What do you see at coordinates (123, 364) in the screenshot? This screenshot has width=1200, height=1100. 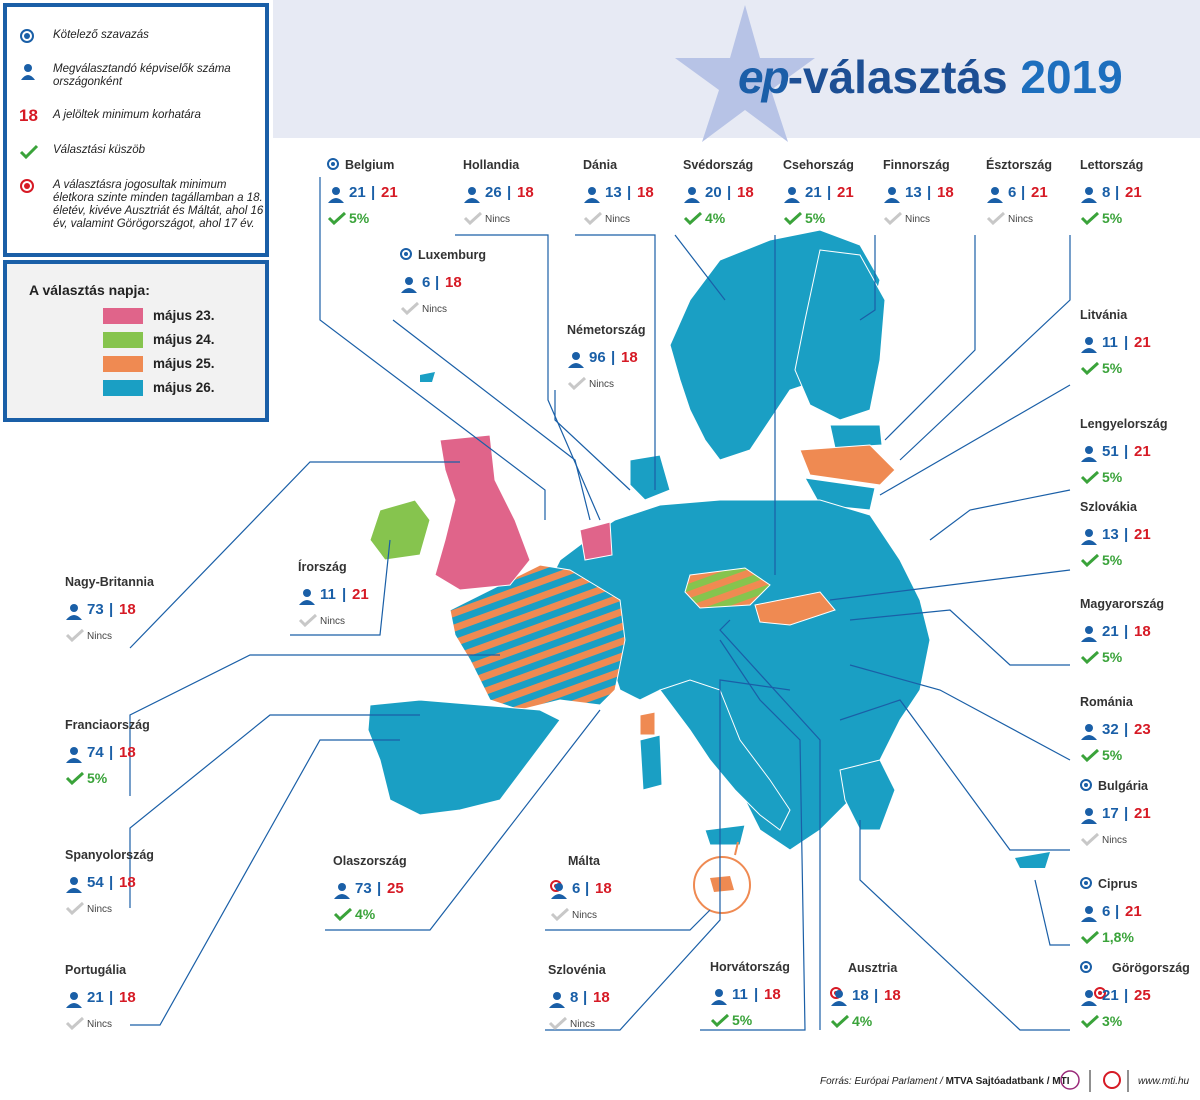 I see `day-swatch` at bounding box center [123, 364].